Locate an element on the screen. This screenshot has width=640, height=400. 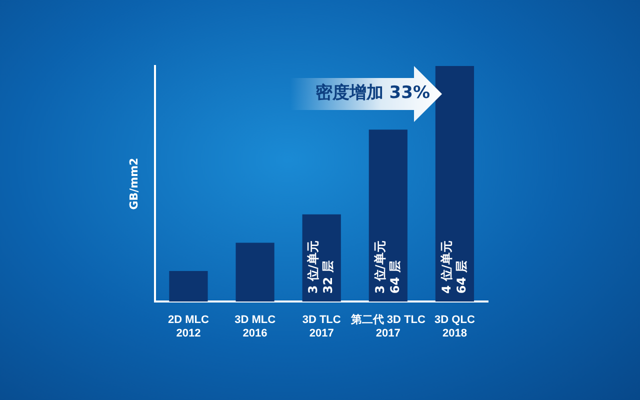
annotation: 4 位/单元 64 层 is located at coordinates (453, 267).